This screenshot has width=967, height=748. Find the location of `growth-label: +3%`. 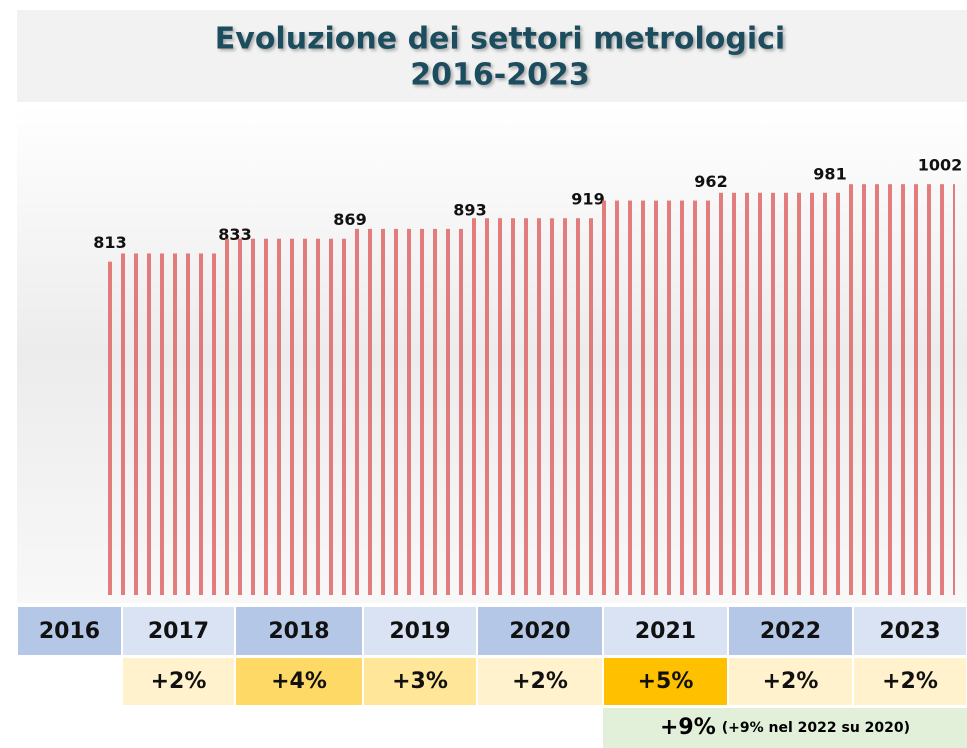

growth-label: +3% is located at coordinates (420, 681).